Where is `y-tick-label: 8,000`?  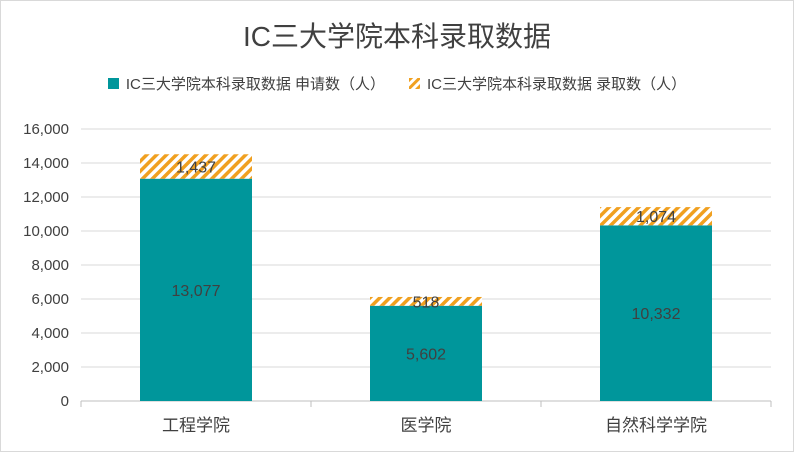
y-tick-label: 8,000 is located at coordinates (50, 265).